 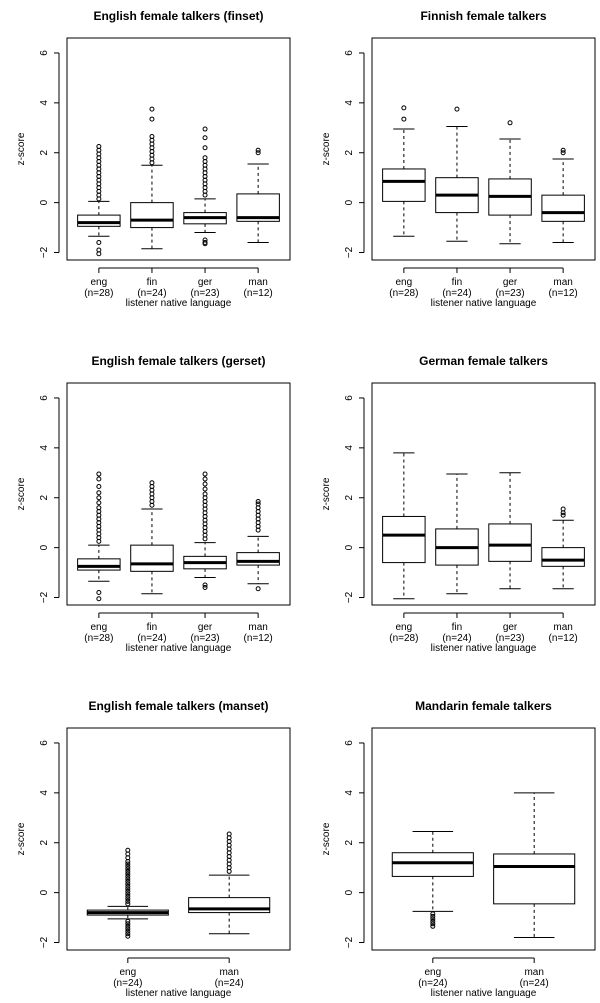 What do you see at coordinates (205, 282) in the screenshot?
I see `x-tick-label: ger` at bounding box center [205, 282].